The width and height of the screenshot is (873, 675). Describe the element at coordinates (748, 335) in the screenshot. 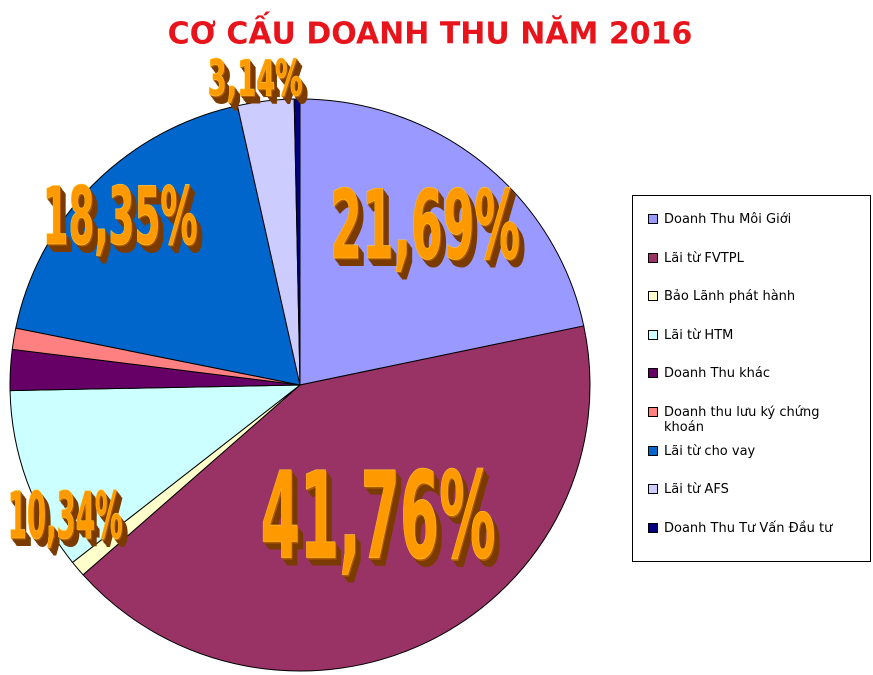

I see `legend-item: Lãi từ HTM` at that location.